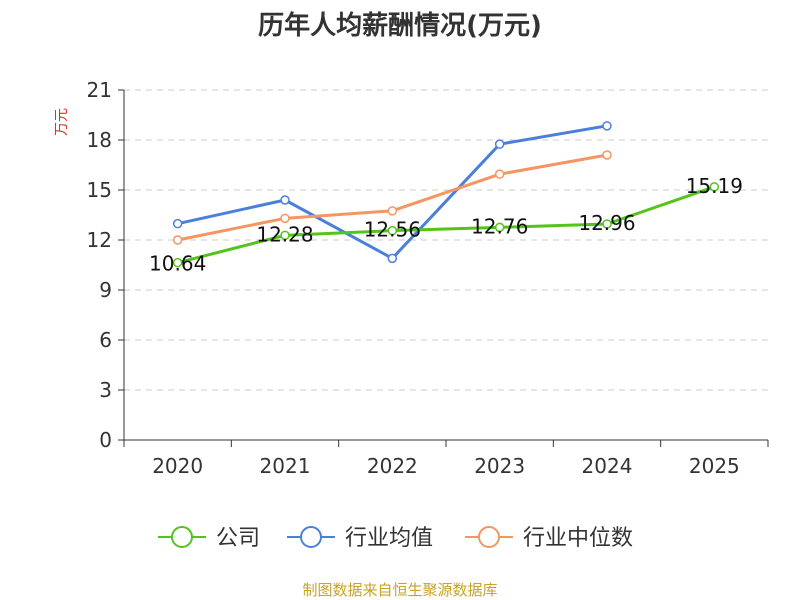  I want to click on x-tick-label: 2025, so click(714, 466).